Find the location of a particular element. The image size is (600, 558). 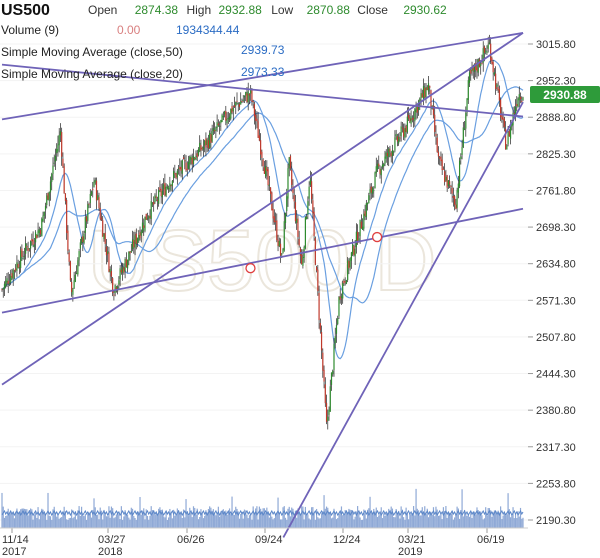

trendline-markers is located at coordinates (314, 252).